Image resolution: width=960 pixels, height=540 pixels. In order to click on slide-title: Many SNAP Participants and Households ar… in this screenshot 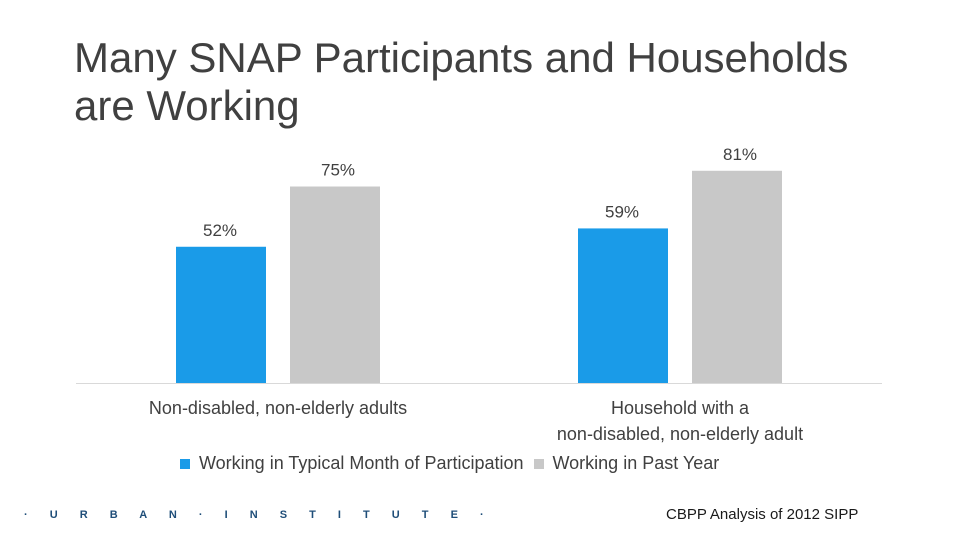, I will do `click(461, 81)`.